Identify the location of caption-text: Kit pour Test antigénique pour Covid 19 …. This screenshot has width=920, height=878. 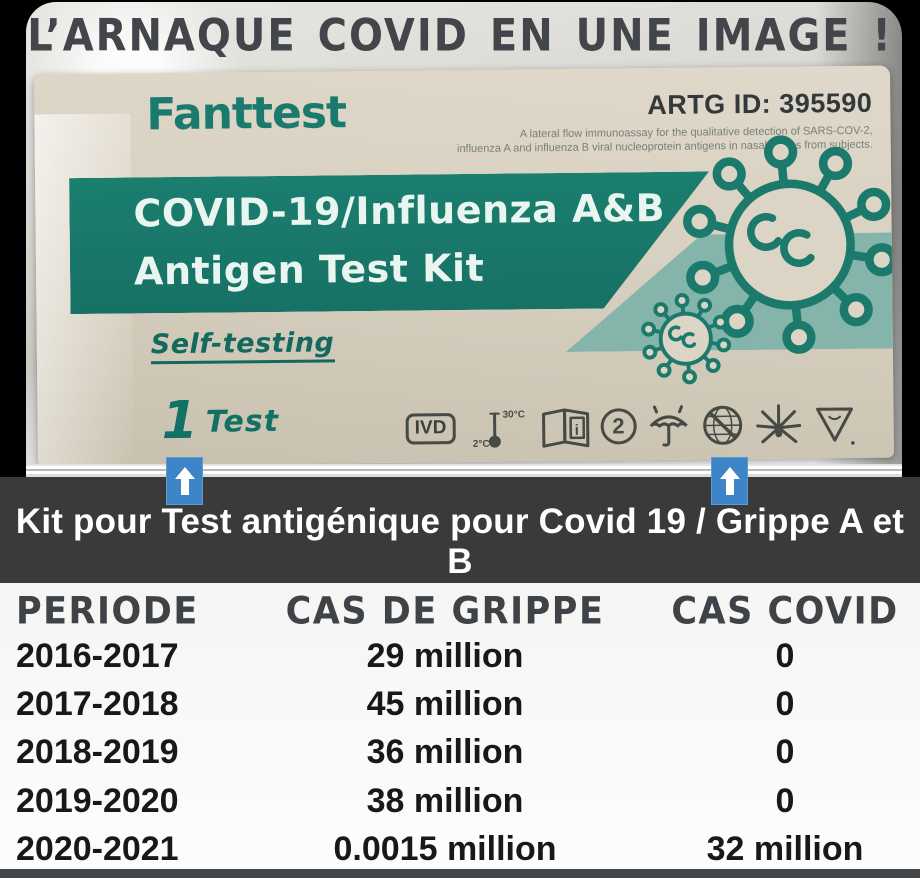
(460, 541).